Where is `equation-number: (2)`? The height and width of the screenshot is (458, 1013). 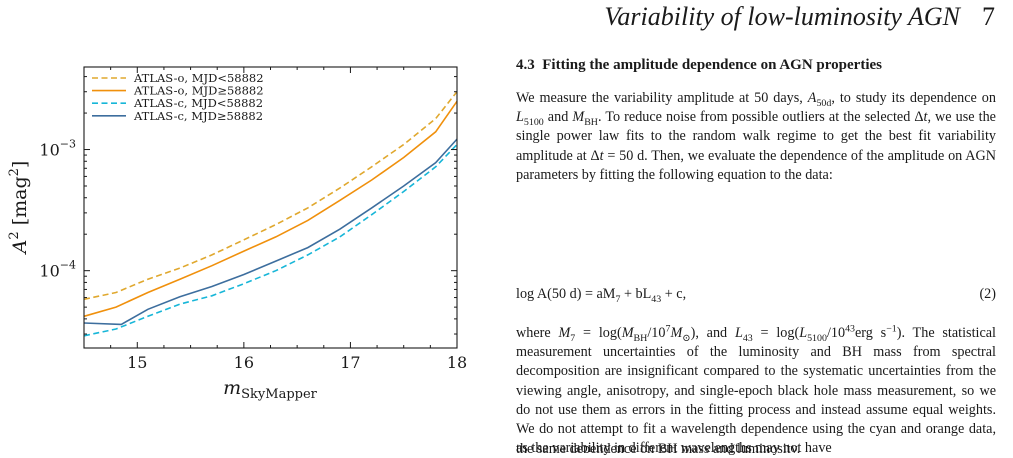
equation-number: (2) is located at coordinates (987, 294).